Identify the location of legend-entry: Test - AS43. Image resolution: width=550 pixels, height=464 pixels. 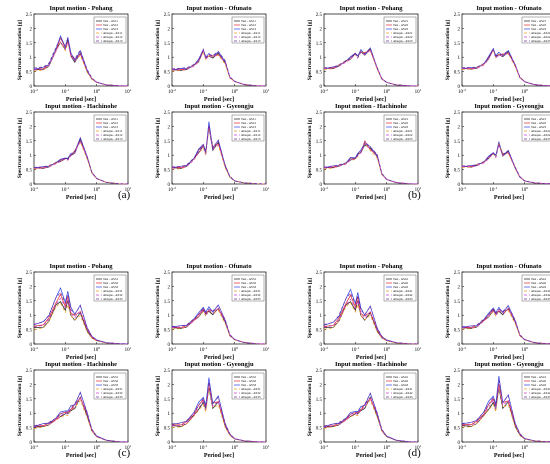
(400, 287).